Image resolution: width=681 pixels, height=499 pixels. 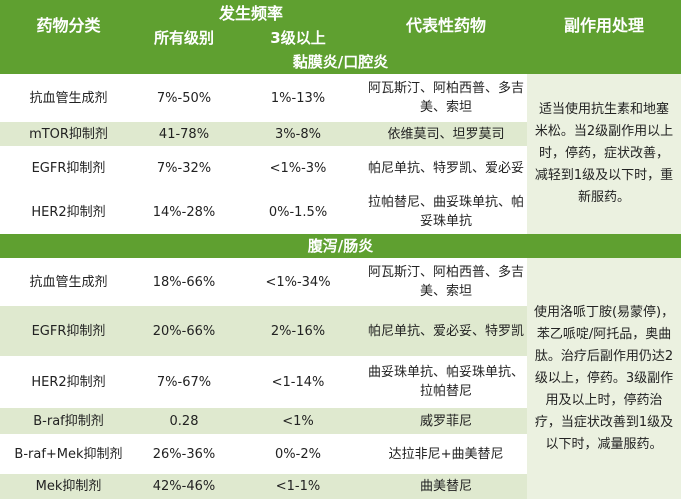 What do you see at coordinates (68, 486) in the screenshot?
I see `drug-class: Mek抑制剂` at bounding box center [68, 486].